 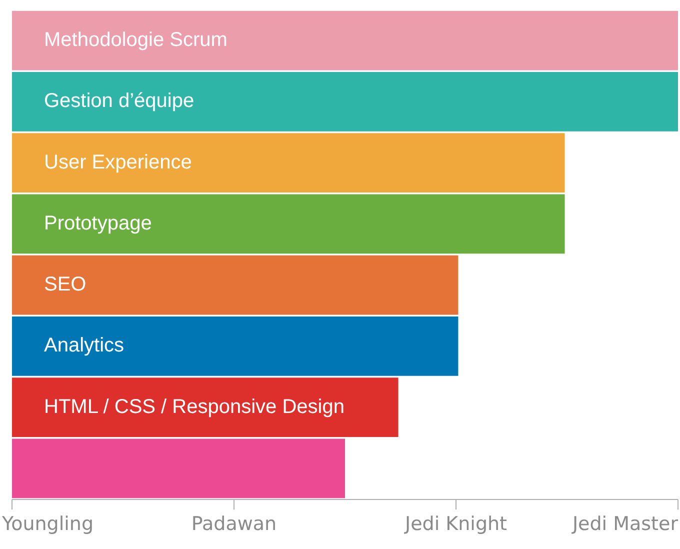 I want to click on text: Padawan, so click(x=234, y=523).